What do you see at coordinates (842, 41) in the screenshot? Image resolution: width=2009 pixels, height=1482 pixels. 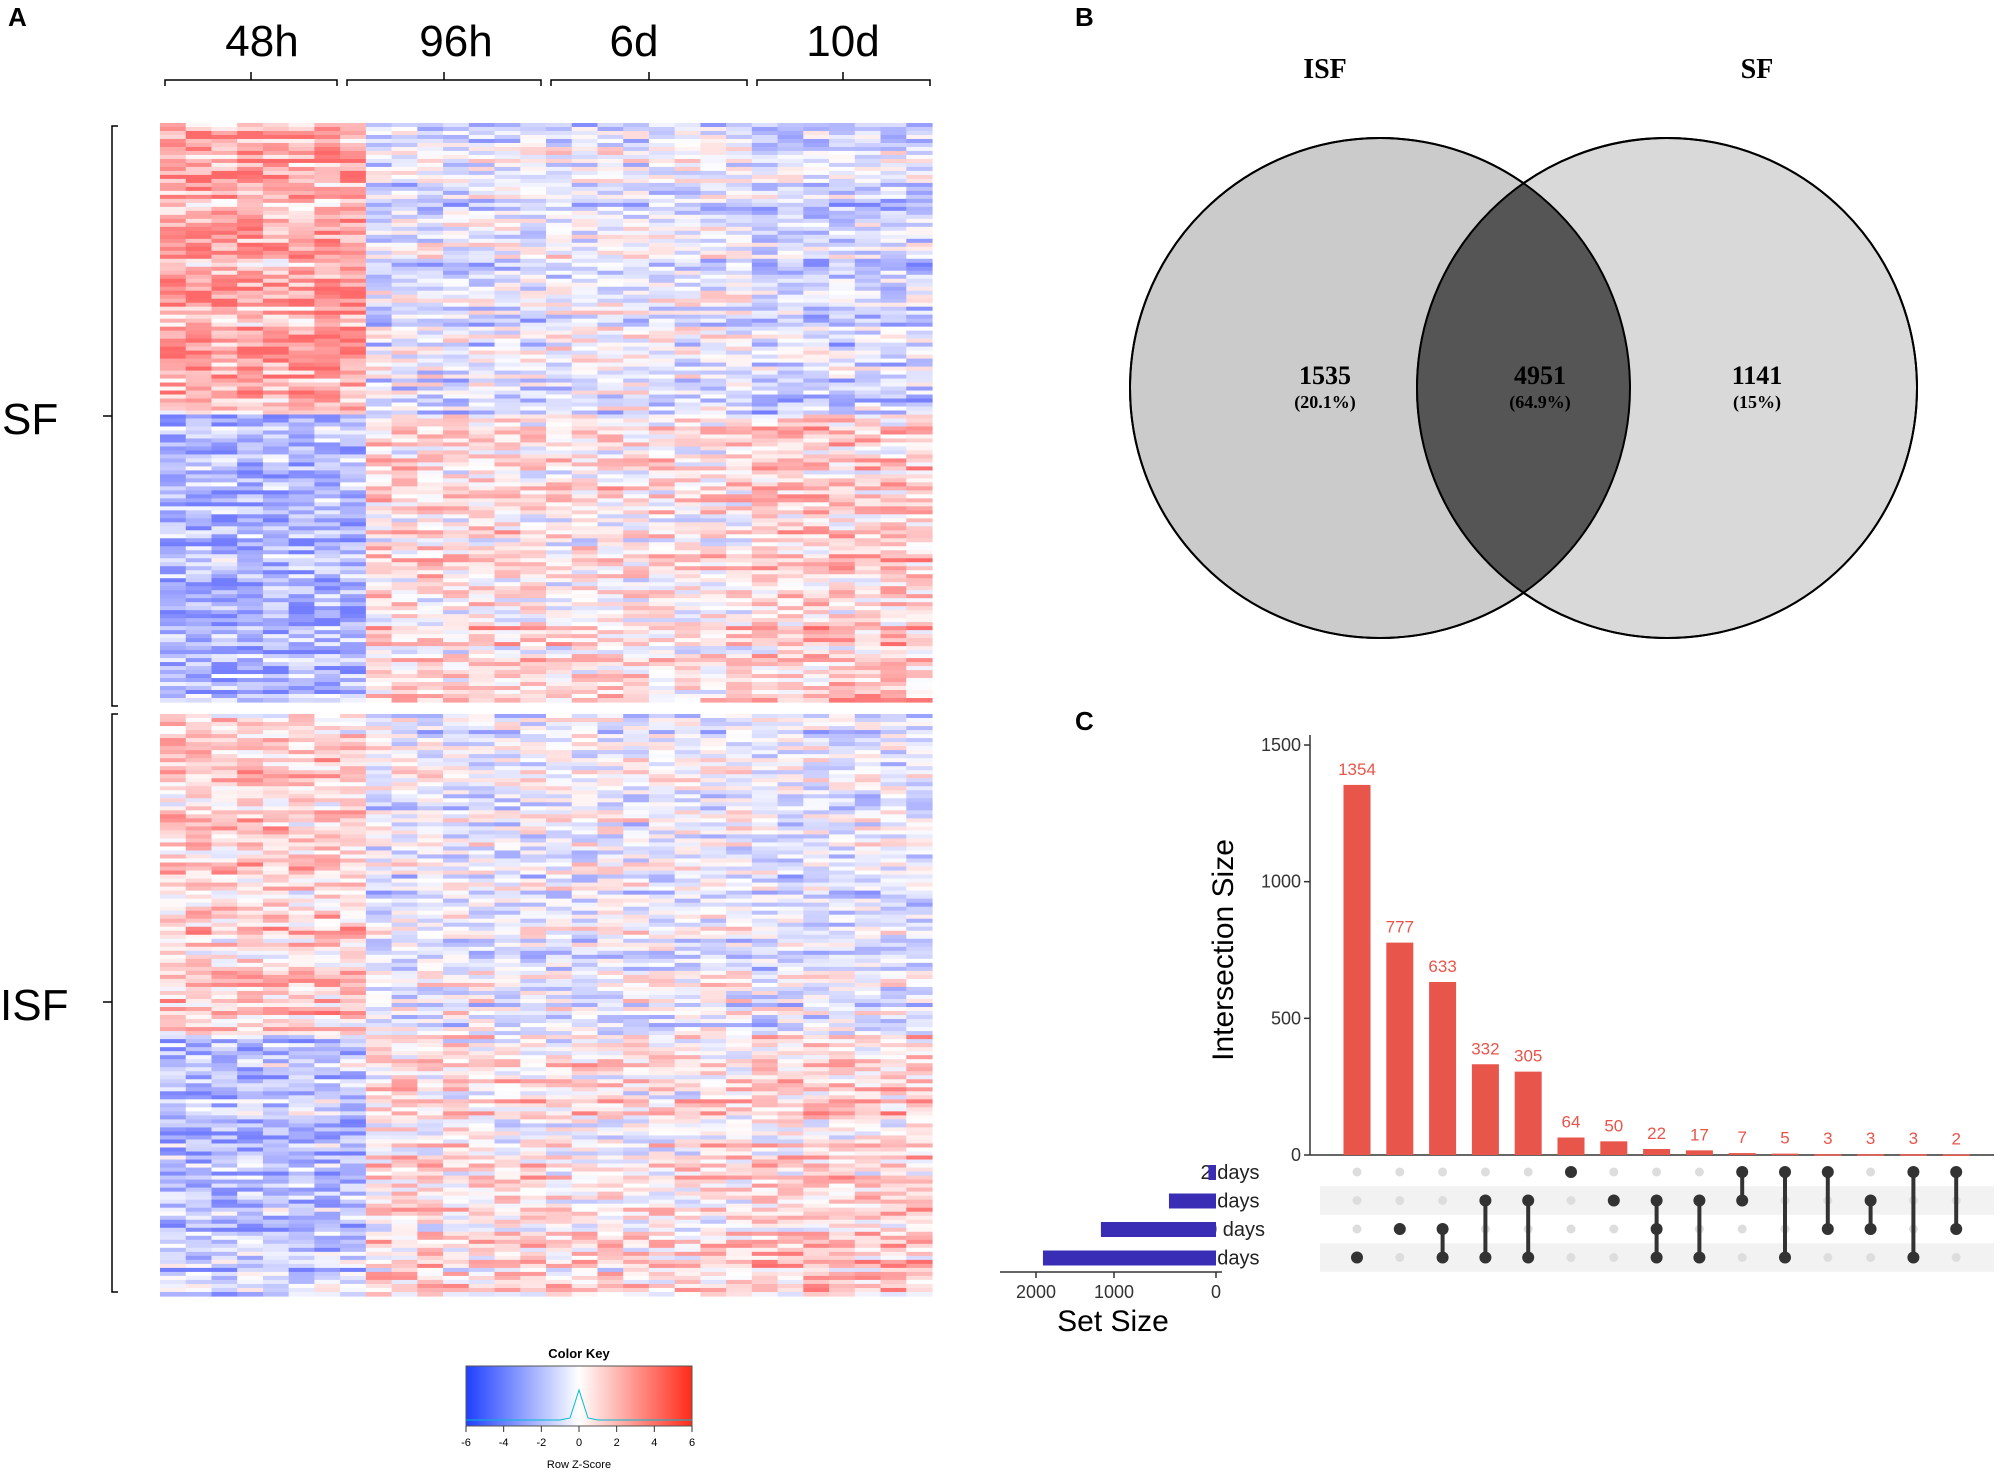 I see `timepoint-label: 10d` at bounding box center [842, 41].